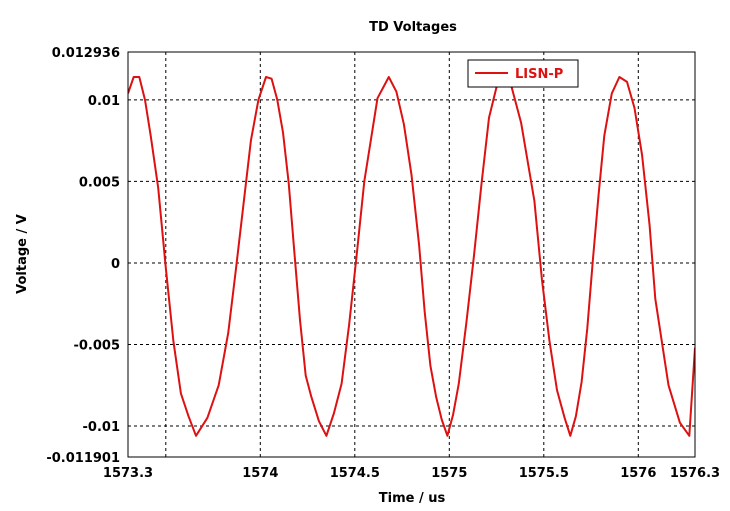 This screenshot has height=511, width=730. Describe the element at coordinates (99, 182) in the screenshot. I see `y-tick-label: 0.005` at that location.